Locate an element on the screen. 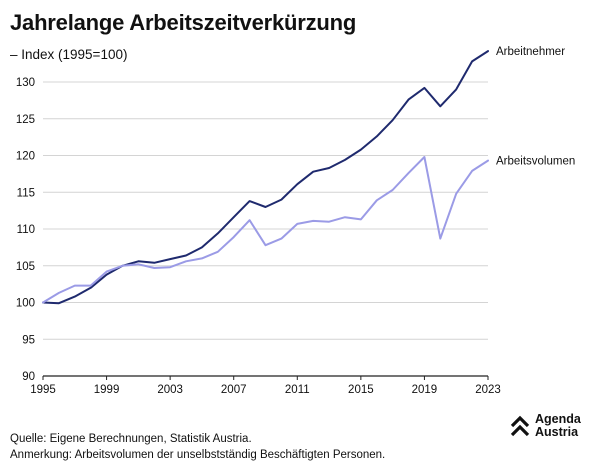 The width and height of the screenshot is (600, 471). x-axis-ticks: 1995 1999 2003 2007 2011 2015 2019 2023 is located at coordinates (265, 386).